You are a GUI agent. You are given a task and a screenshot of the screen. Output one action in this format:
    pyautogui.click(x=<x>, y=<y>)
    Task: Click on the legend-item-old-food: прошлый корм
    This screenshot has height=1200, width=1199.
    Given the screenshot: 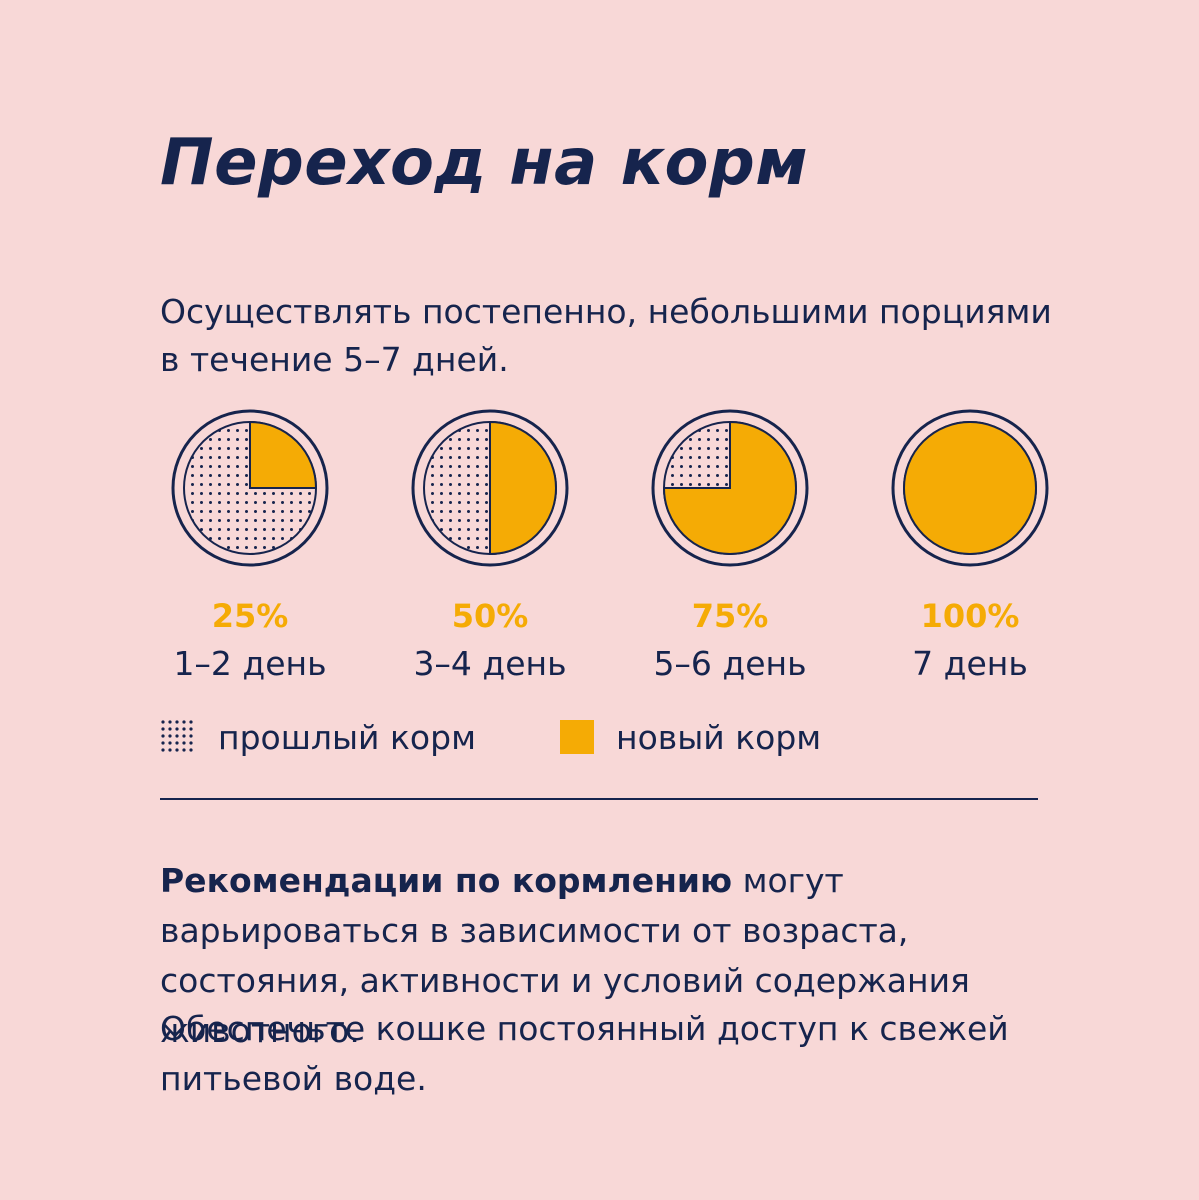 What is the action you would take?
    pyautogui.click(x=318, y=737)
    